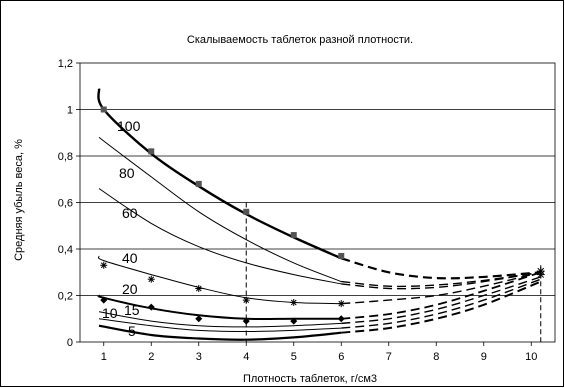  Describe the element at coordinates (129, 126) in the screenshot. I see `curve-label-100: 100` at that location.